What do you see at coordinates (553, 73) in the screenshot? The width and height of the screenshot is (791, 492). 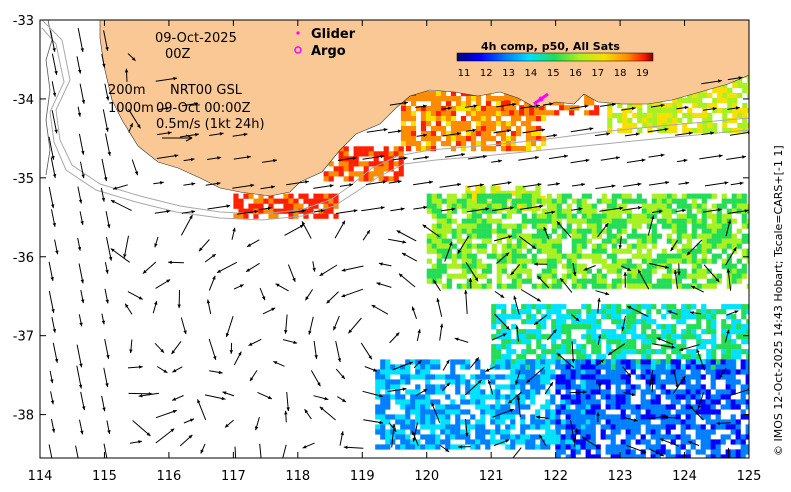 I see `colorbar-ticks: 11 12 13 14 15 16 17 18 19` at bounding box center [553, 73].